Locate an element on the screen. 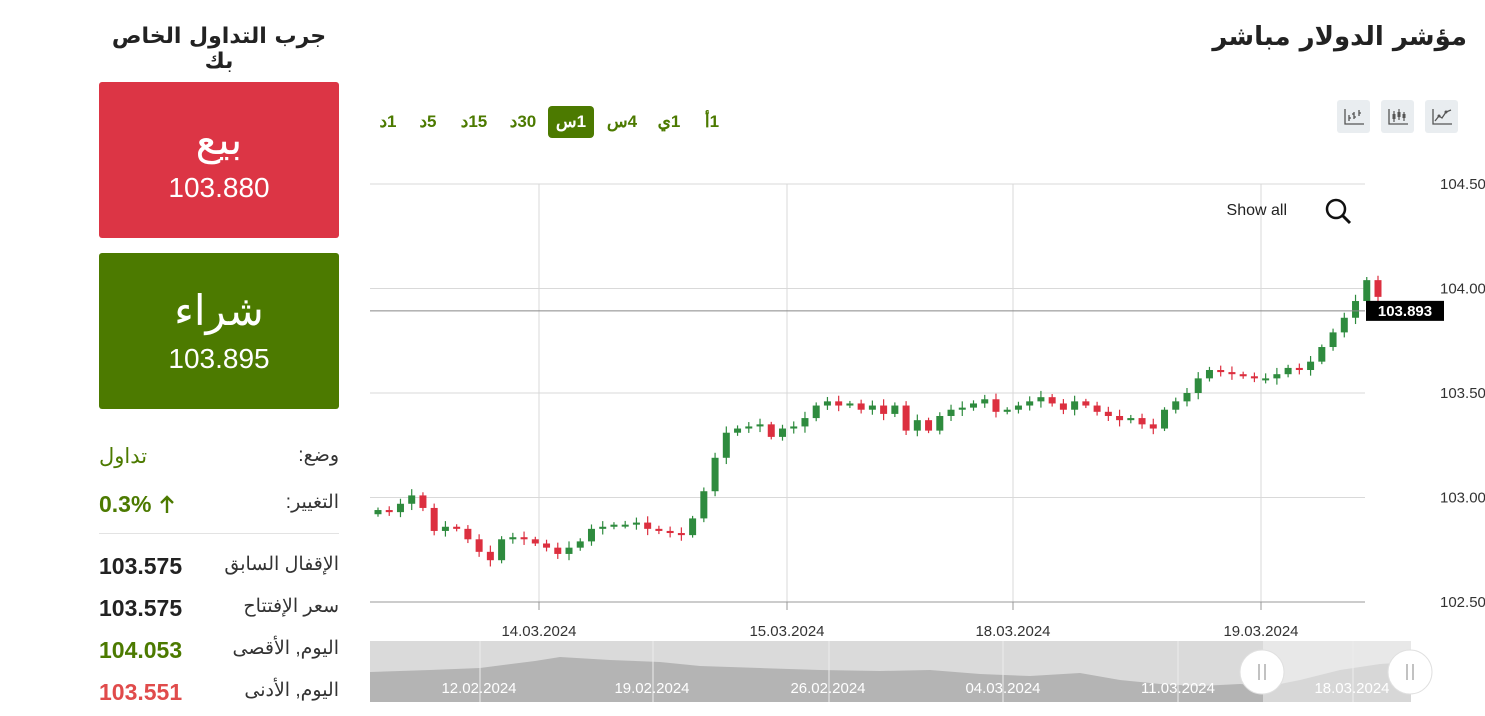 The width and height of the screenshot is (1485, 716). bar-chart-icon is located at coordinates (1353, 117).